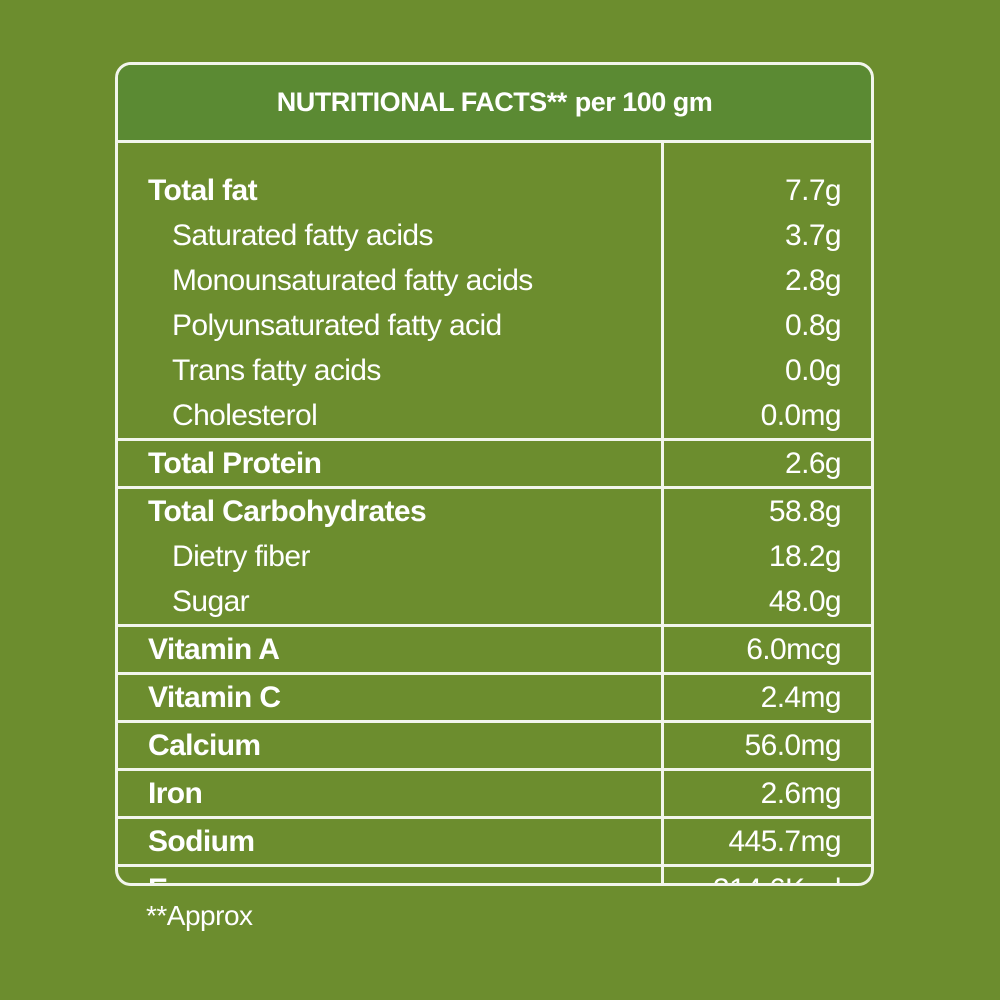 Image resolution: width=1000 pixels, height=1000 pixels. What do you see at coordinates (813, 190) in the screenshot?
I see `nutrient-value: 7.7g` at bounding box center [813, 190].